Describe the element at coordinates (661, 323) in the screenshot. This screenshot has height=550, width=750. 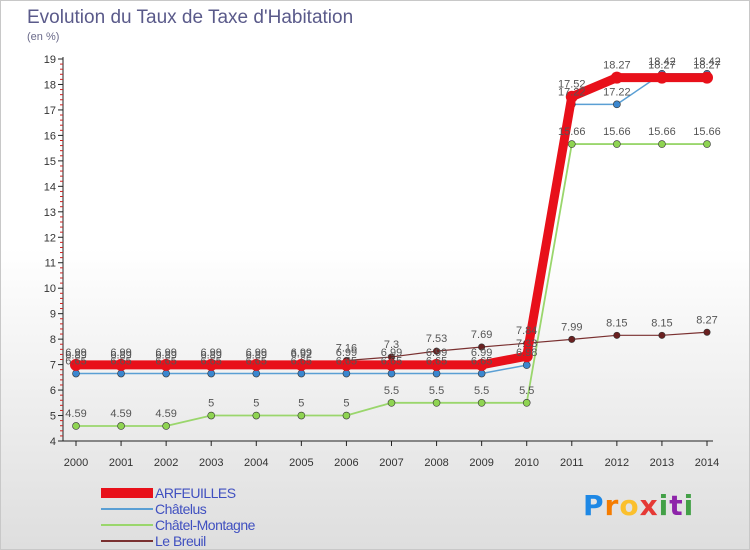
I see `data-label: 8.15` at that location.